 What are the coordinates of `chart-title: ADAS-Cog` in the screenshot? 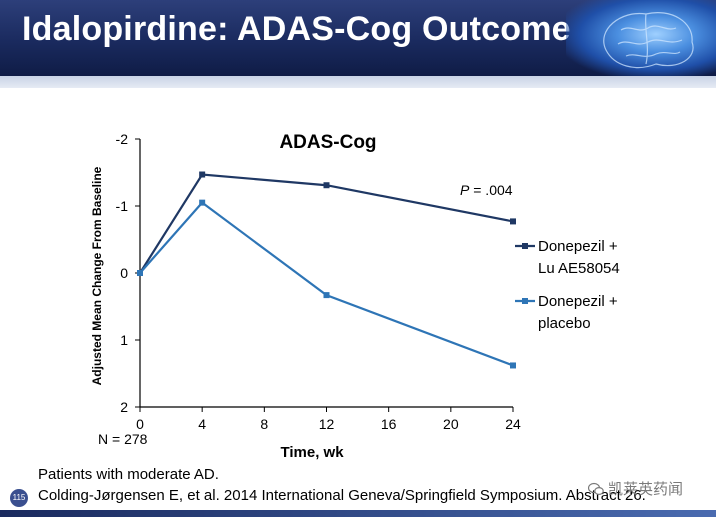 It's located at (327, 142).